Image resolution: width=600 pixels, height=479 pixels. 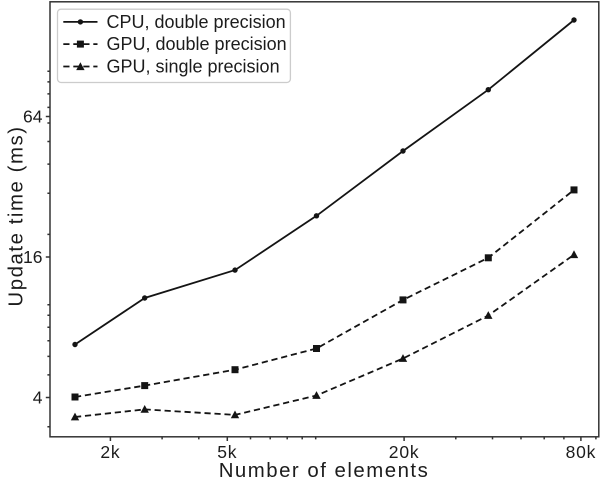 I want to click on svg-text: 64, so click(x=33, y=117).